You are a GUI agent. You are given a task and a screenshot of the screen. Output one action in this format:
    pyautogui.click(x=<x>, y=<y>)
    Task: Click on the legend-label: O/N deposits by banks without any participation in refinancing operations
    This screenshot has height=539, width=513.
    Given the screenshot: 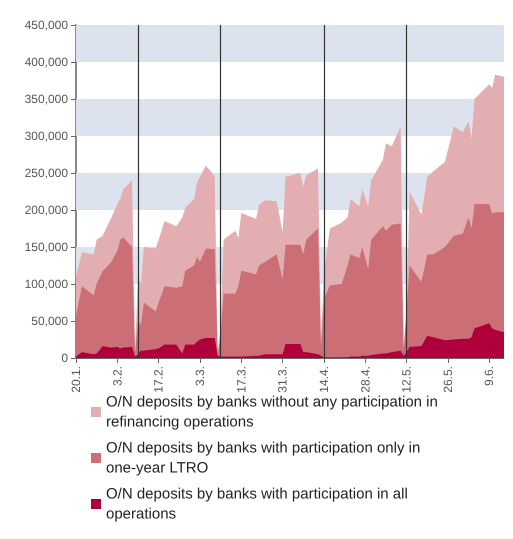 What is the action you would take?
    pyautogui.click(x=274, y=412)
    